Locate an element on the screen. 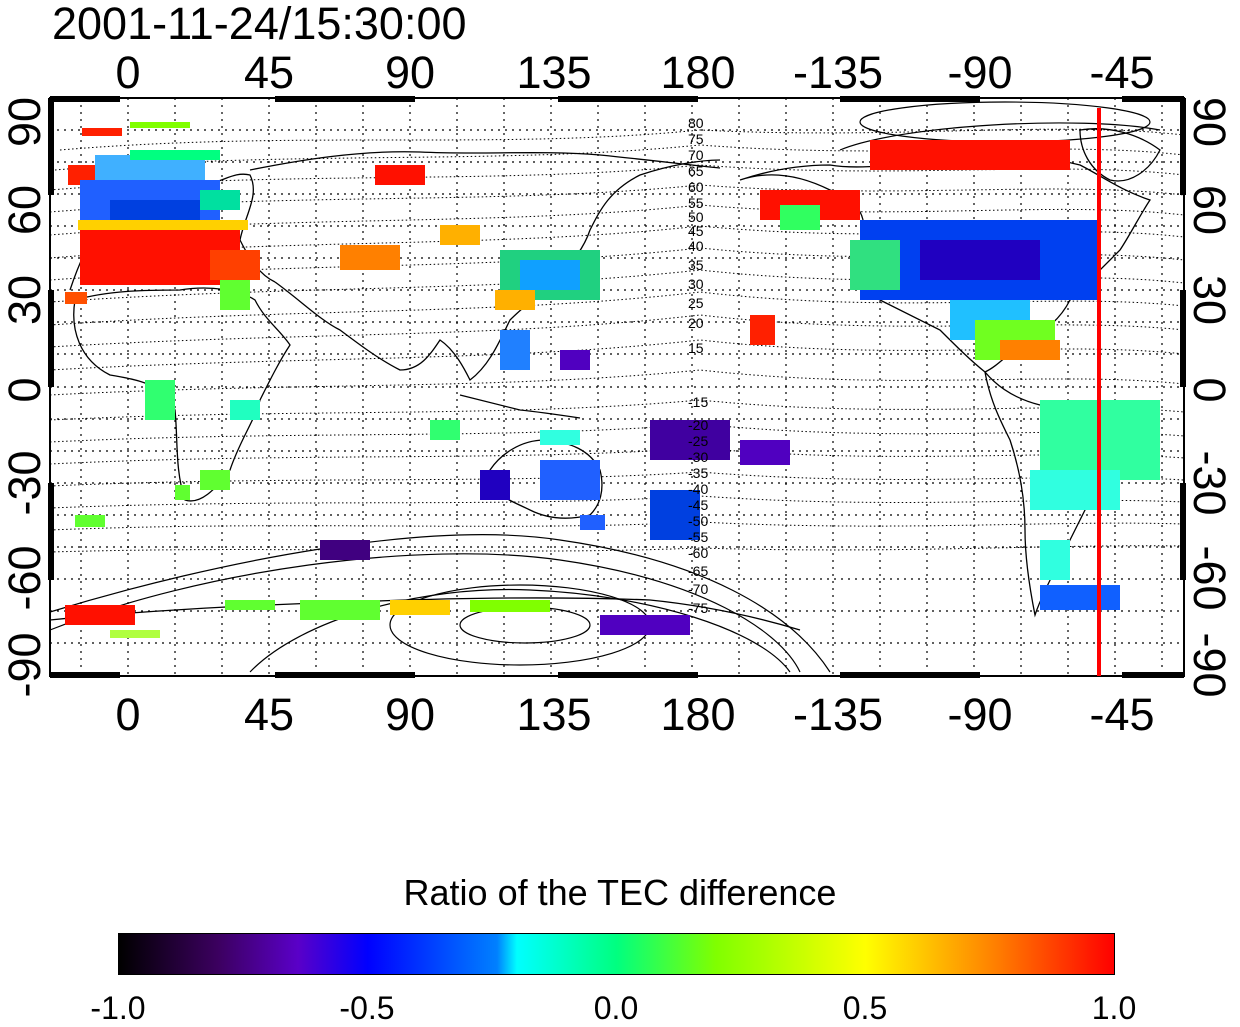 Image resolution: width=1240 pixels, height=1027 pixels. mlat-label: 25 is located at coordinates (696, 303).